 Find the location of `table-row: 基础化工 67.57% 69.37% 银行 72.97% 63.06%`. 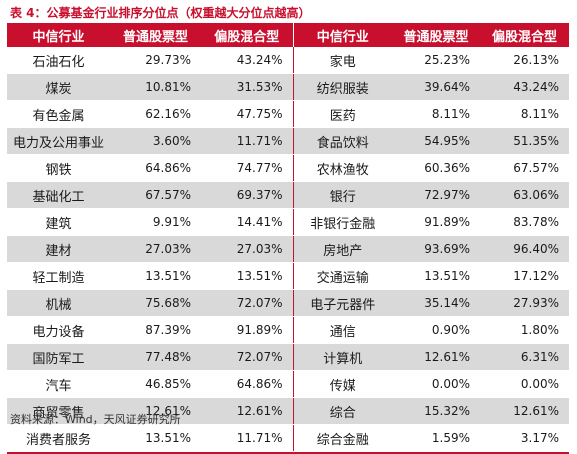

table-row: 基础化工 67.57% 69.37% 银行 72.97% 63.06% is located at coordinates (288, 195).